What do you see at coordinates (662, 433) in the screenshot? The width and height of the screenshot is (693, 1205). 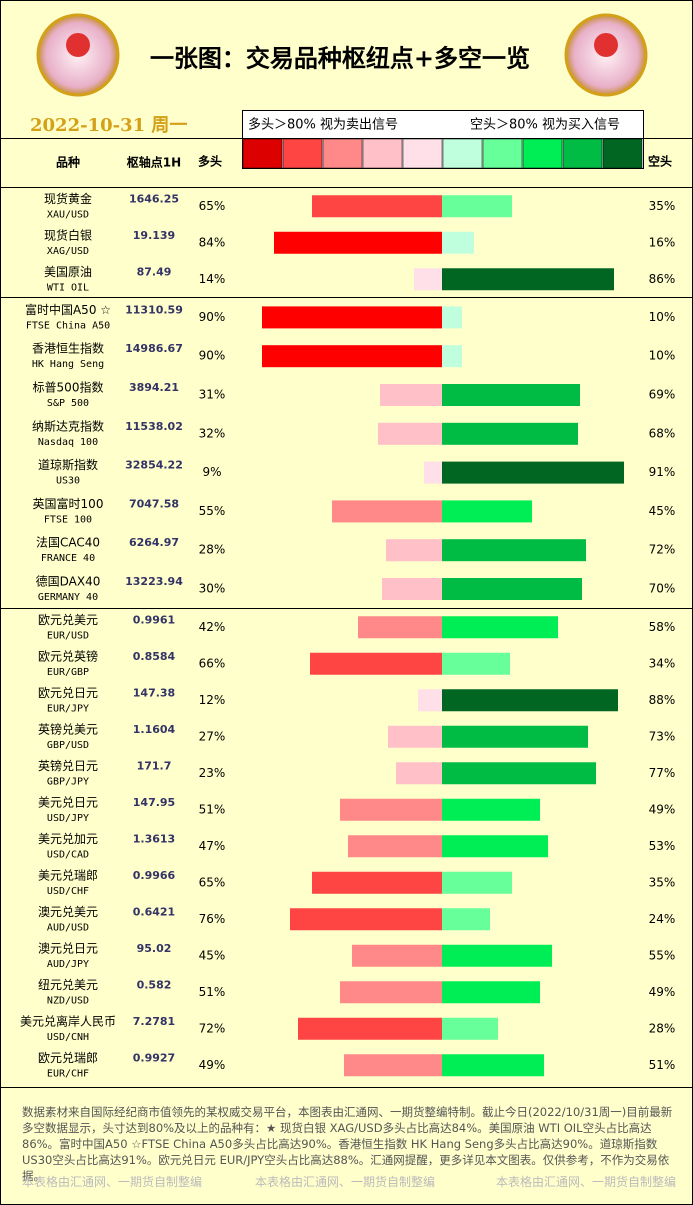 I see `short-label: 68%` at bounding box center [662, 433].